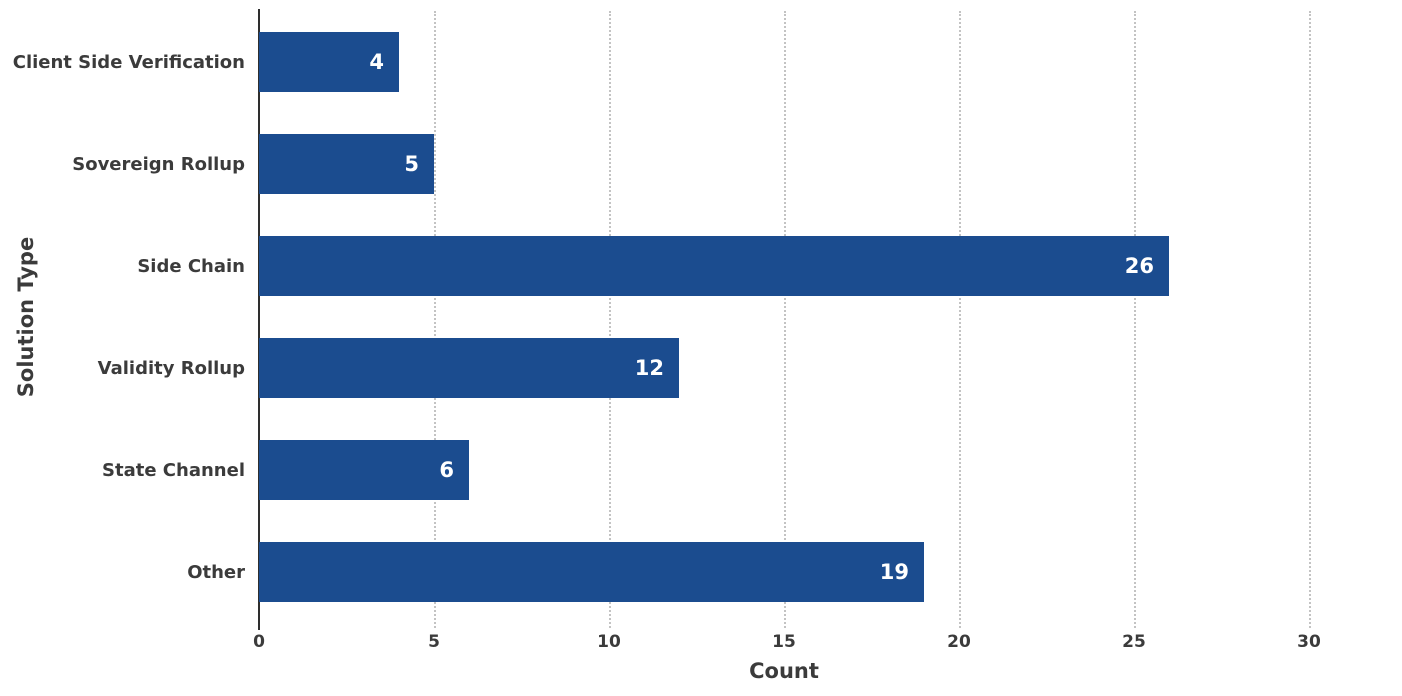 This screenshot has height=696, width=1402. I want to click on bar-row: 4, so click(784, 62).